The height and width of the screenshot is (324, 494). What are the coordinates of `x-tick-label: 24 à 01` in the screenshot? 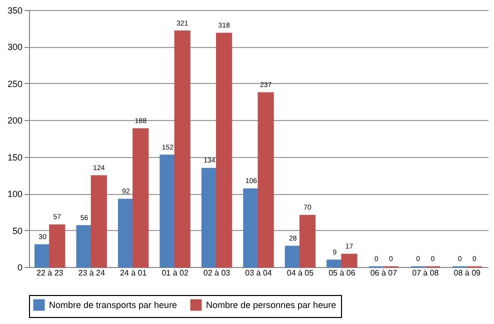 It's located at (134, 273).